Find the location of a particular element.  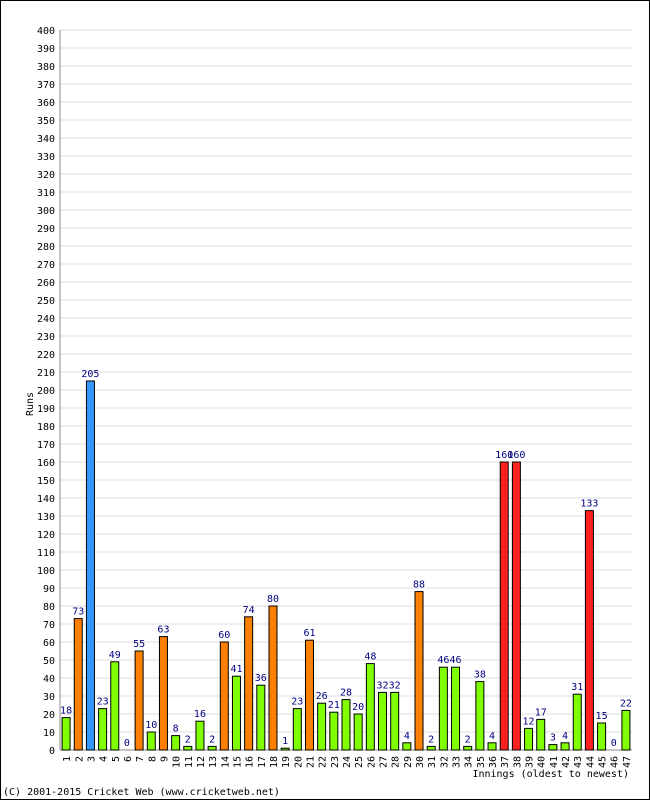

y-tick-label: 10 is located at coordinates (49, 733).